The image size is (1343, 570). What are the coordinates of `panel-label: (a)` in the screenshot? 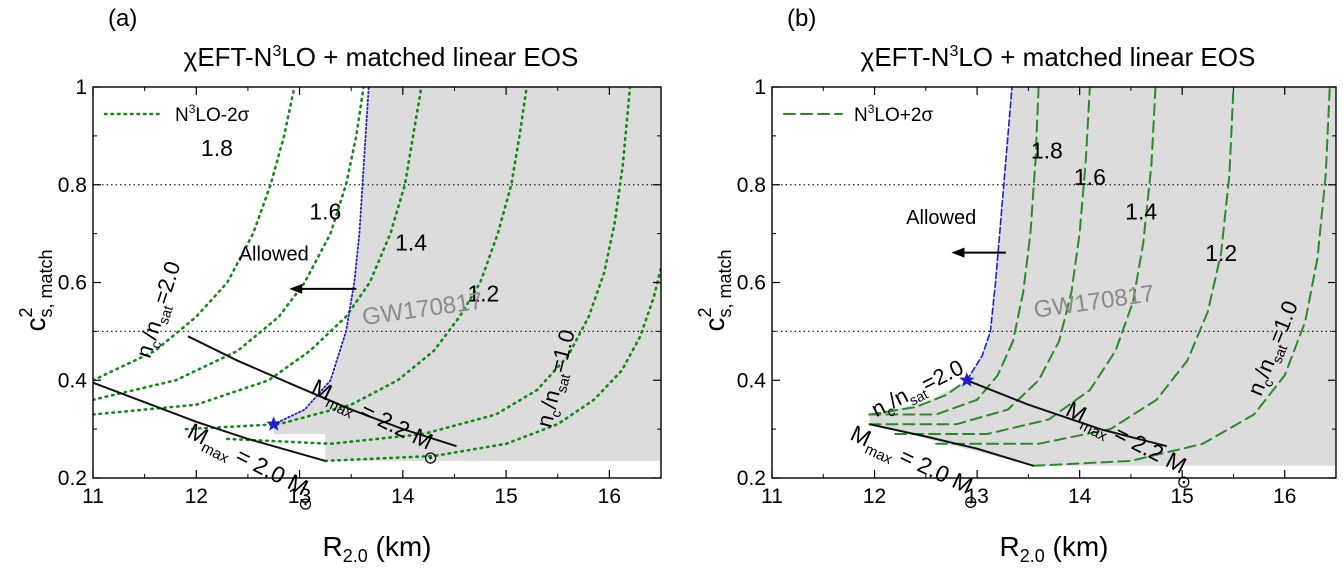 It's located at (122, 18).